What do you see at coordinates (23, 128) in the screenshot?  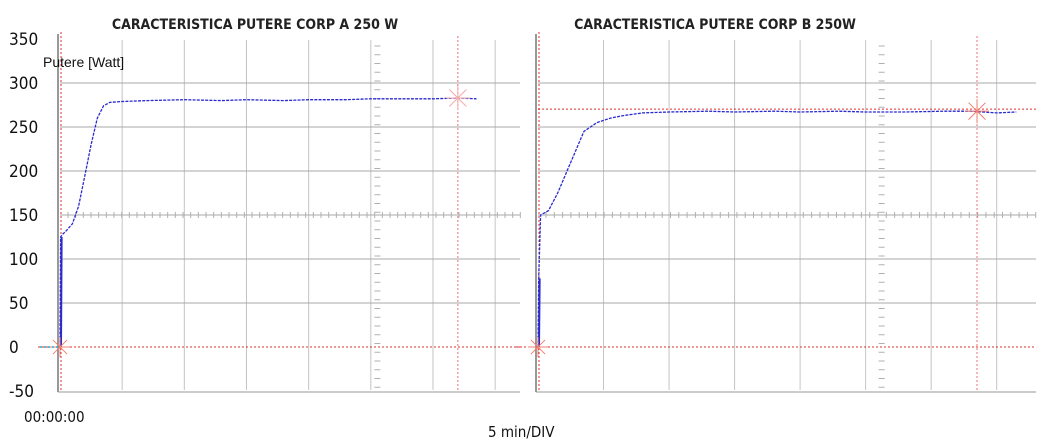 I see `y-tick-label: 250` at bounding box center [23, 128].